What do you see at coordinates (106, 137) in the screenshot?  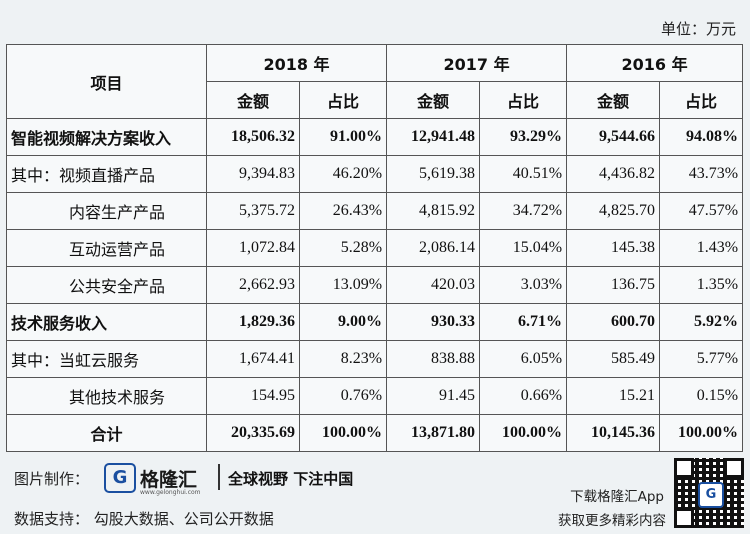 I see `row-label: 智能视频解决方案收入` at bounding box center [106, 137].